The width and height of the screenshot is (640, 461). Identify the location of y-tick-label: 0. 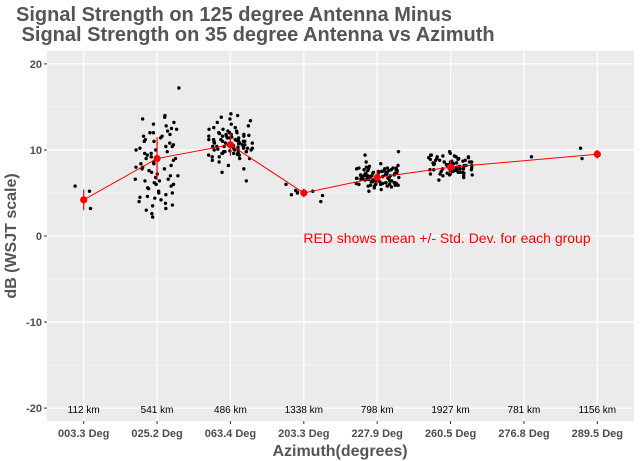
(39, 237).